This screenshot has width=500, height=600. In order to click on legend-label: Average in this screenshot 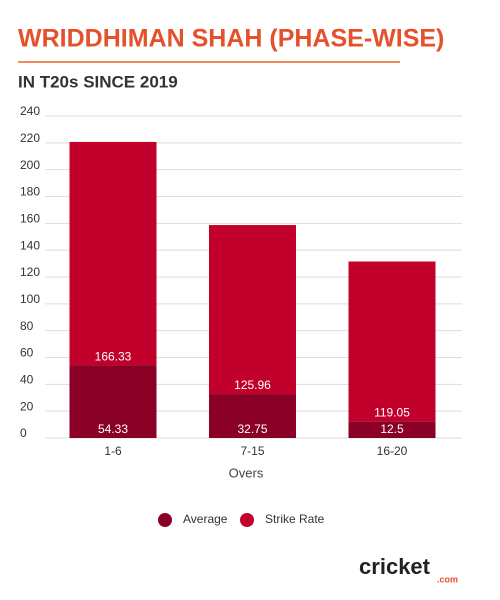, I will do `click(205, 519)`.